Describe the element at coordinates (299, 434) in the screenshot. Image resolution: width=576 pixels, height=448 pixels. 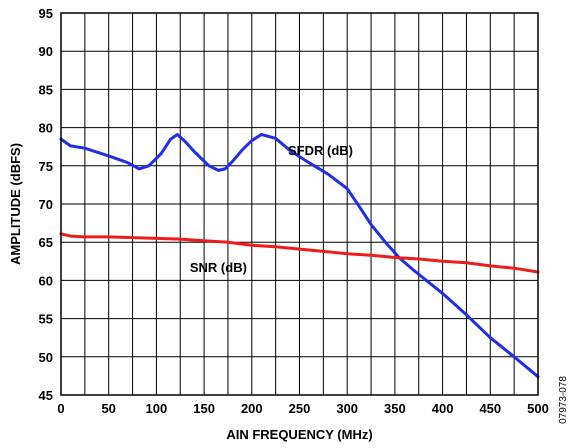
I see `x-axis-title: AIN FREQUENCY (MHz)` at that location.